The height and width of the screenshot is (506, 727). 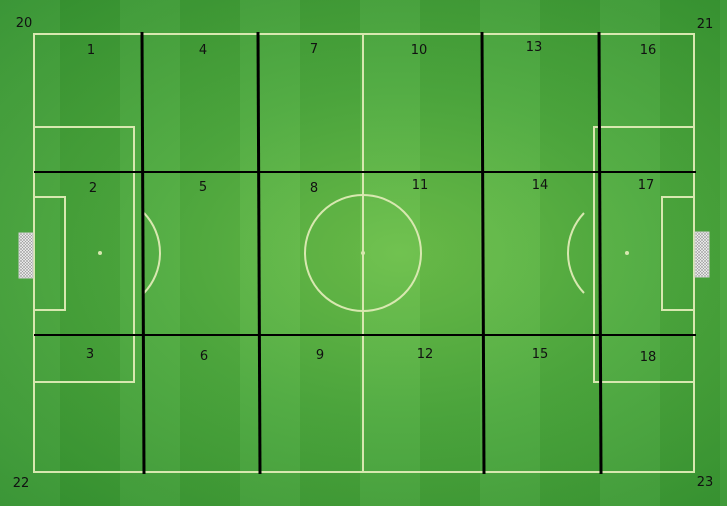 What do you see at coordinates (204, 356) in the screenshot?
I see `zone-label-6: 6` at bounding box center [204, 356].